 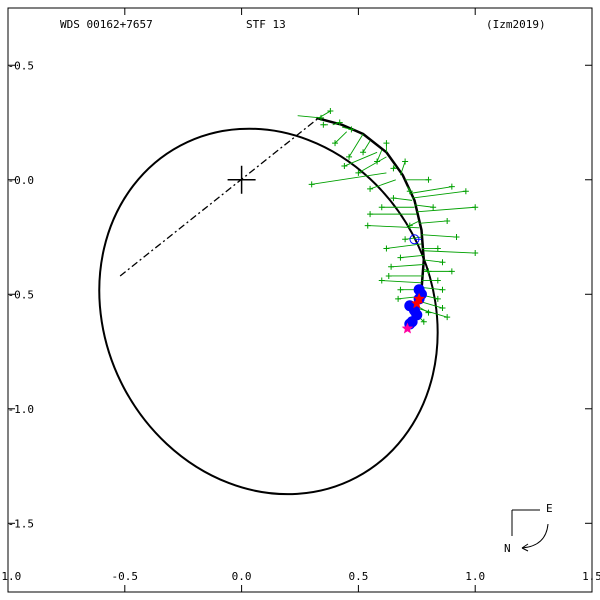 I want to click on compass-rotation-arc, so click(x=535, y=536).